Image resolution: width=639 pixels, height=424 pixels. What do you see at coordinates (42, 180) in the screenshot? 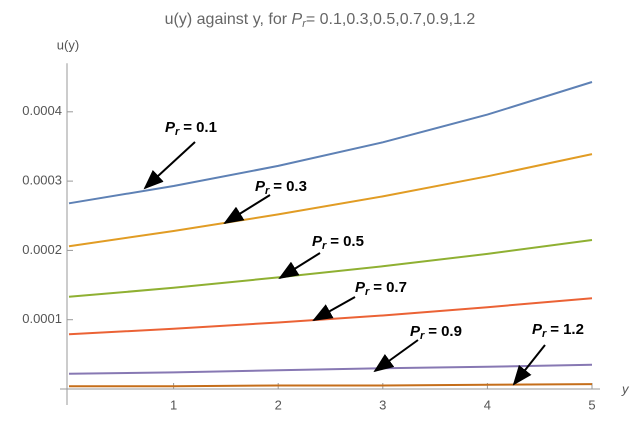
I see `y-tick-label: 0.0003` at bounding box center [42, 180].